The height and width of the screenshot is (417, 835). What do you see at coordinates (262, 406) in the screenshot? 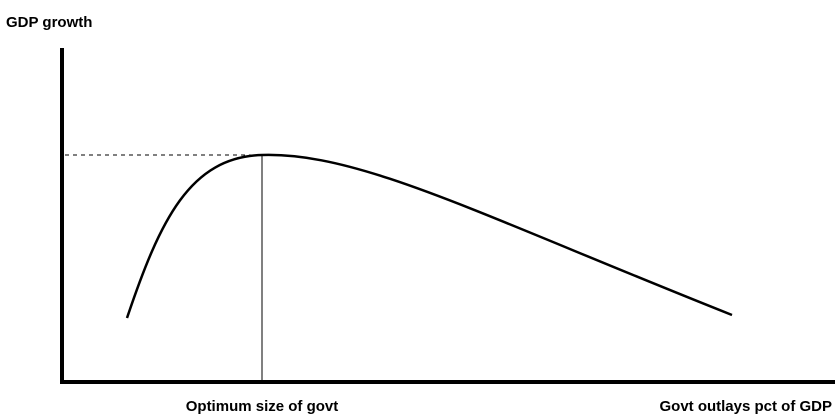
I see `optimum-label: Optimum size of govt` at bounding box center [262, 406].